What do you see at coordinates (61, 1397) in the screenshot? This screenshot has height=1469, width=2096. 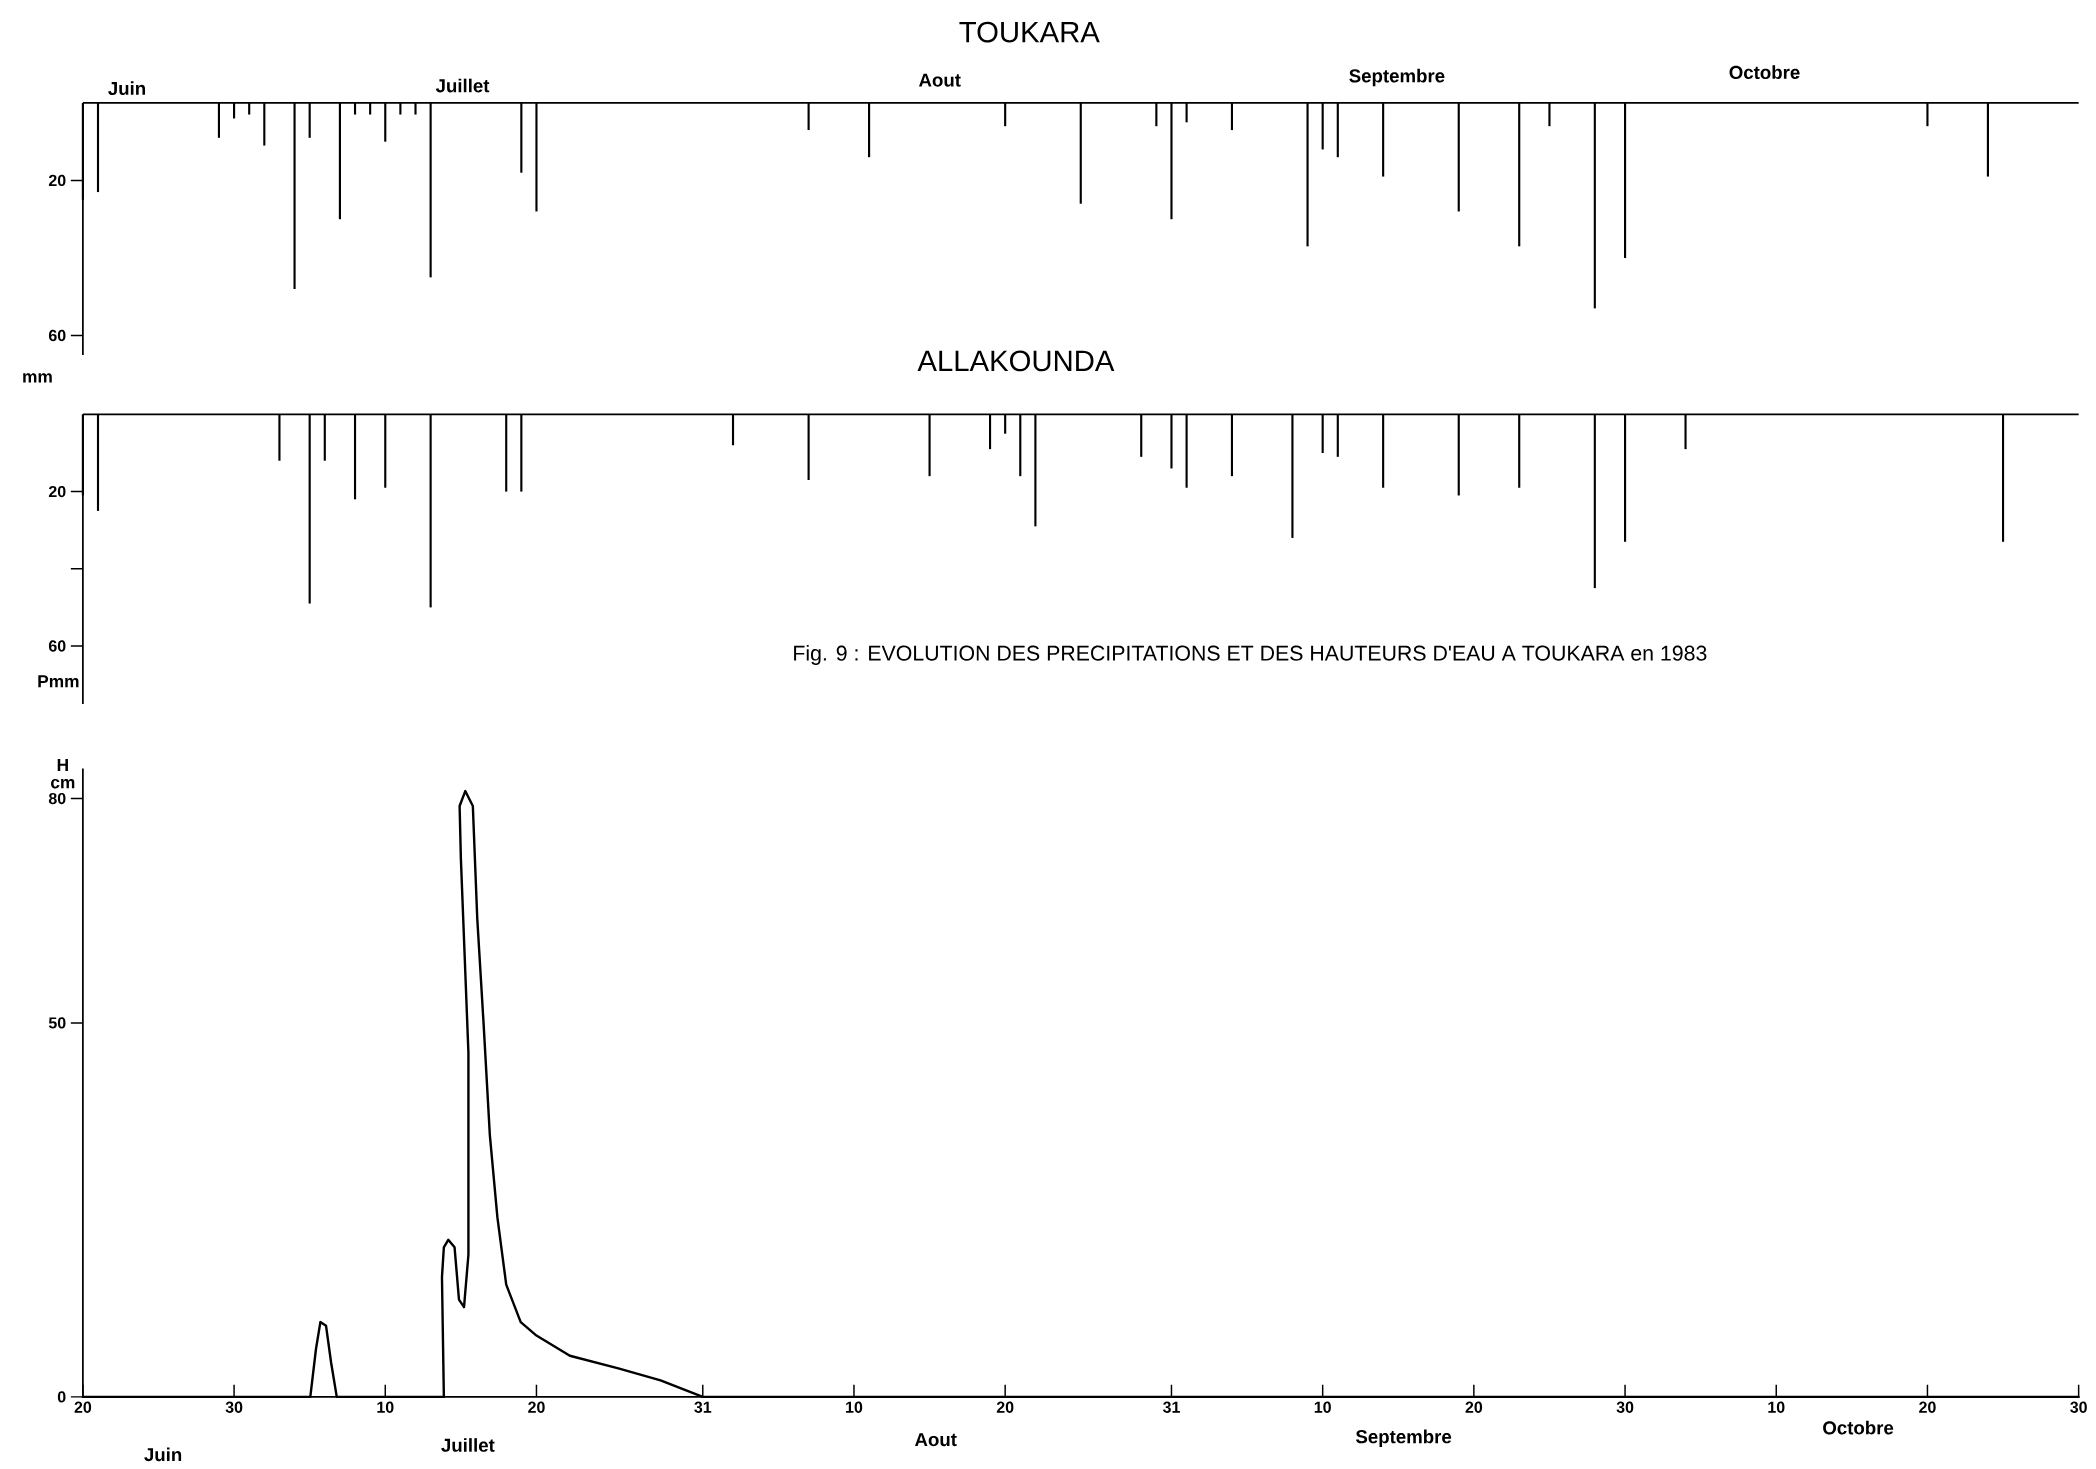 I see `y-tick-label: 0` at bounding box center [61, 1397].